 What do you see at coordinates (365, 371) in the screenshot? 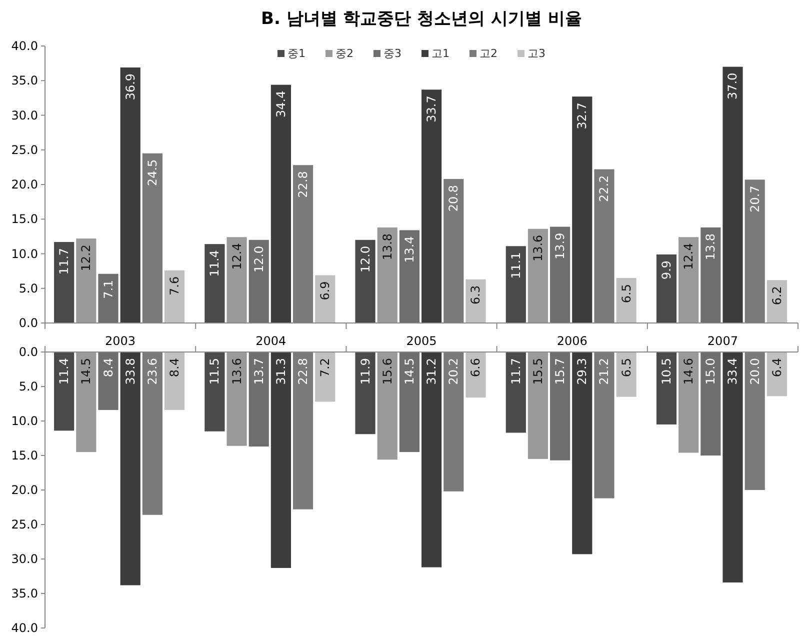
I see `data-label: 11.9` at bounding box center [365, 371].